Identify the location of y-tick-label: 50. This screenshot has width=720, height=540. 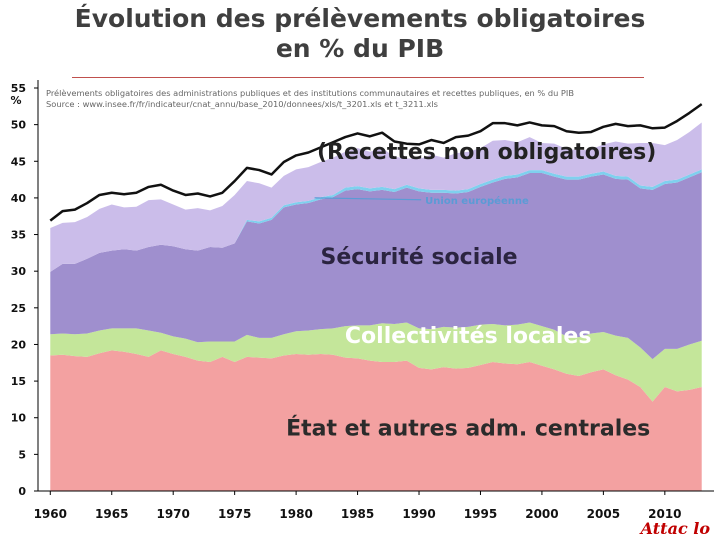
(19, 125).